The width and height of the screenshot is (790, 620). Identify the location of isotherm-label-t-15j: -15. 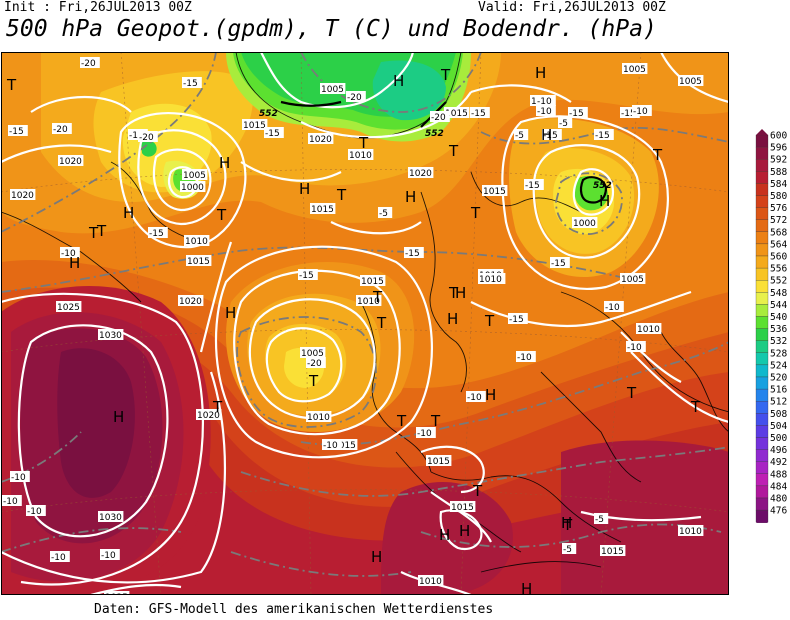
(156, 234).